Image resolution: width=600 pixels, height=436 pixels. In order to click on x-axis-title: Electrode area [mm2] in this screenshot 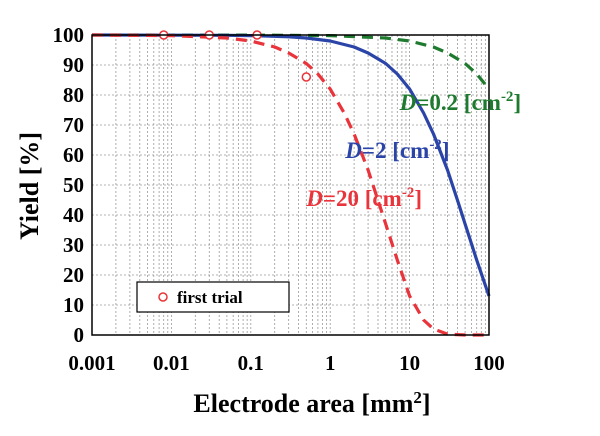, I will do `click(311, 403)`.